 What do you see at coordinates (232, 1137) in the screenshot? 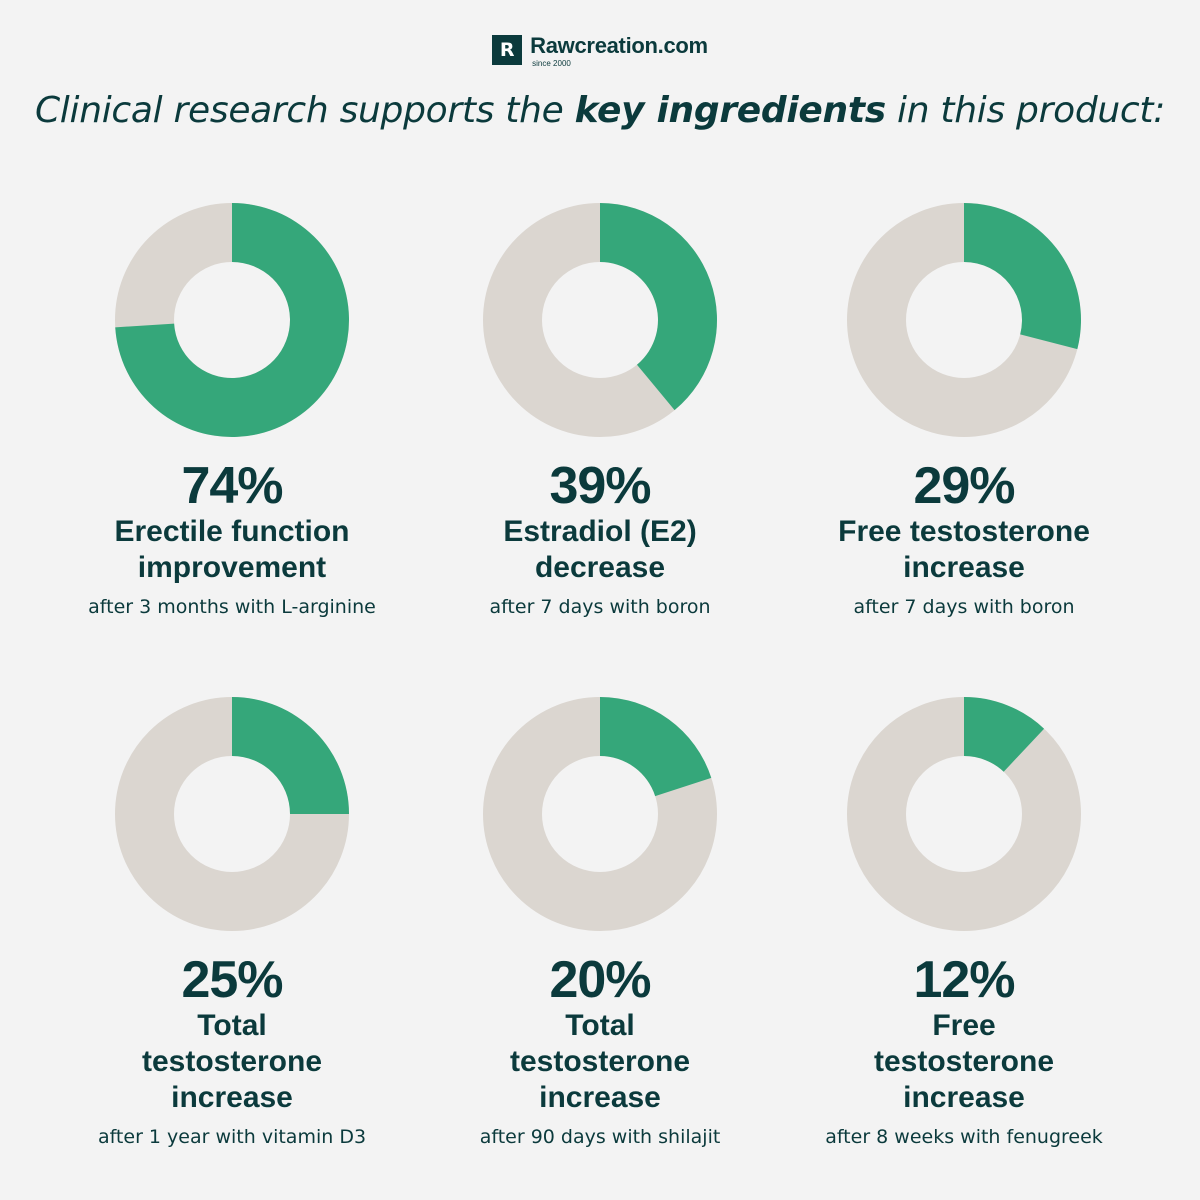
I see `stat-caption: after 1 year with vitamin D3` at bounding box center [232, 1137].